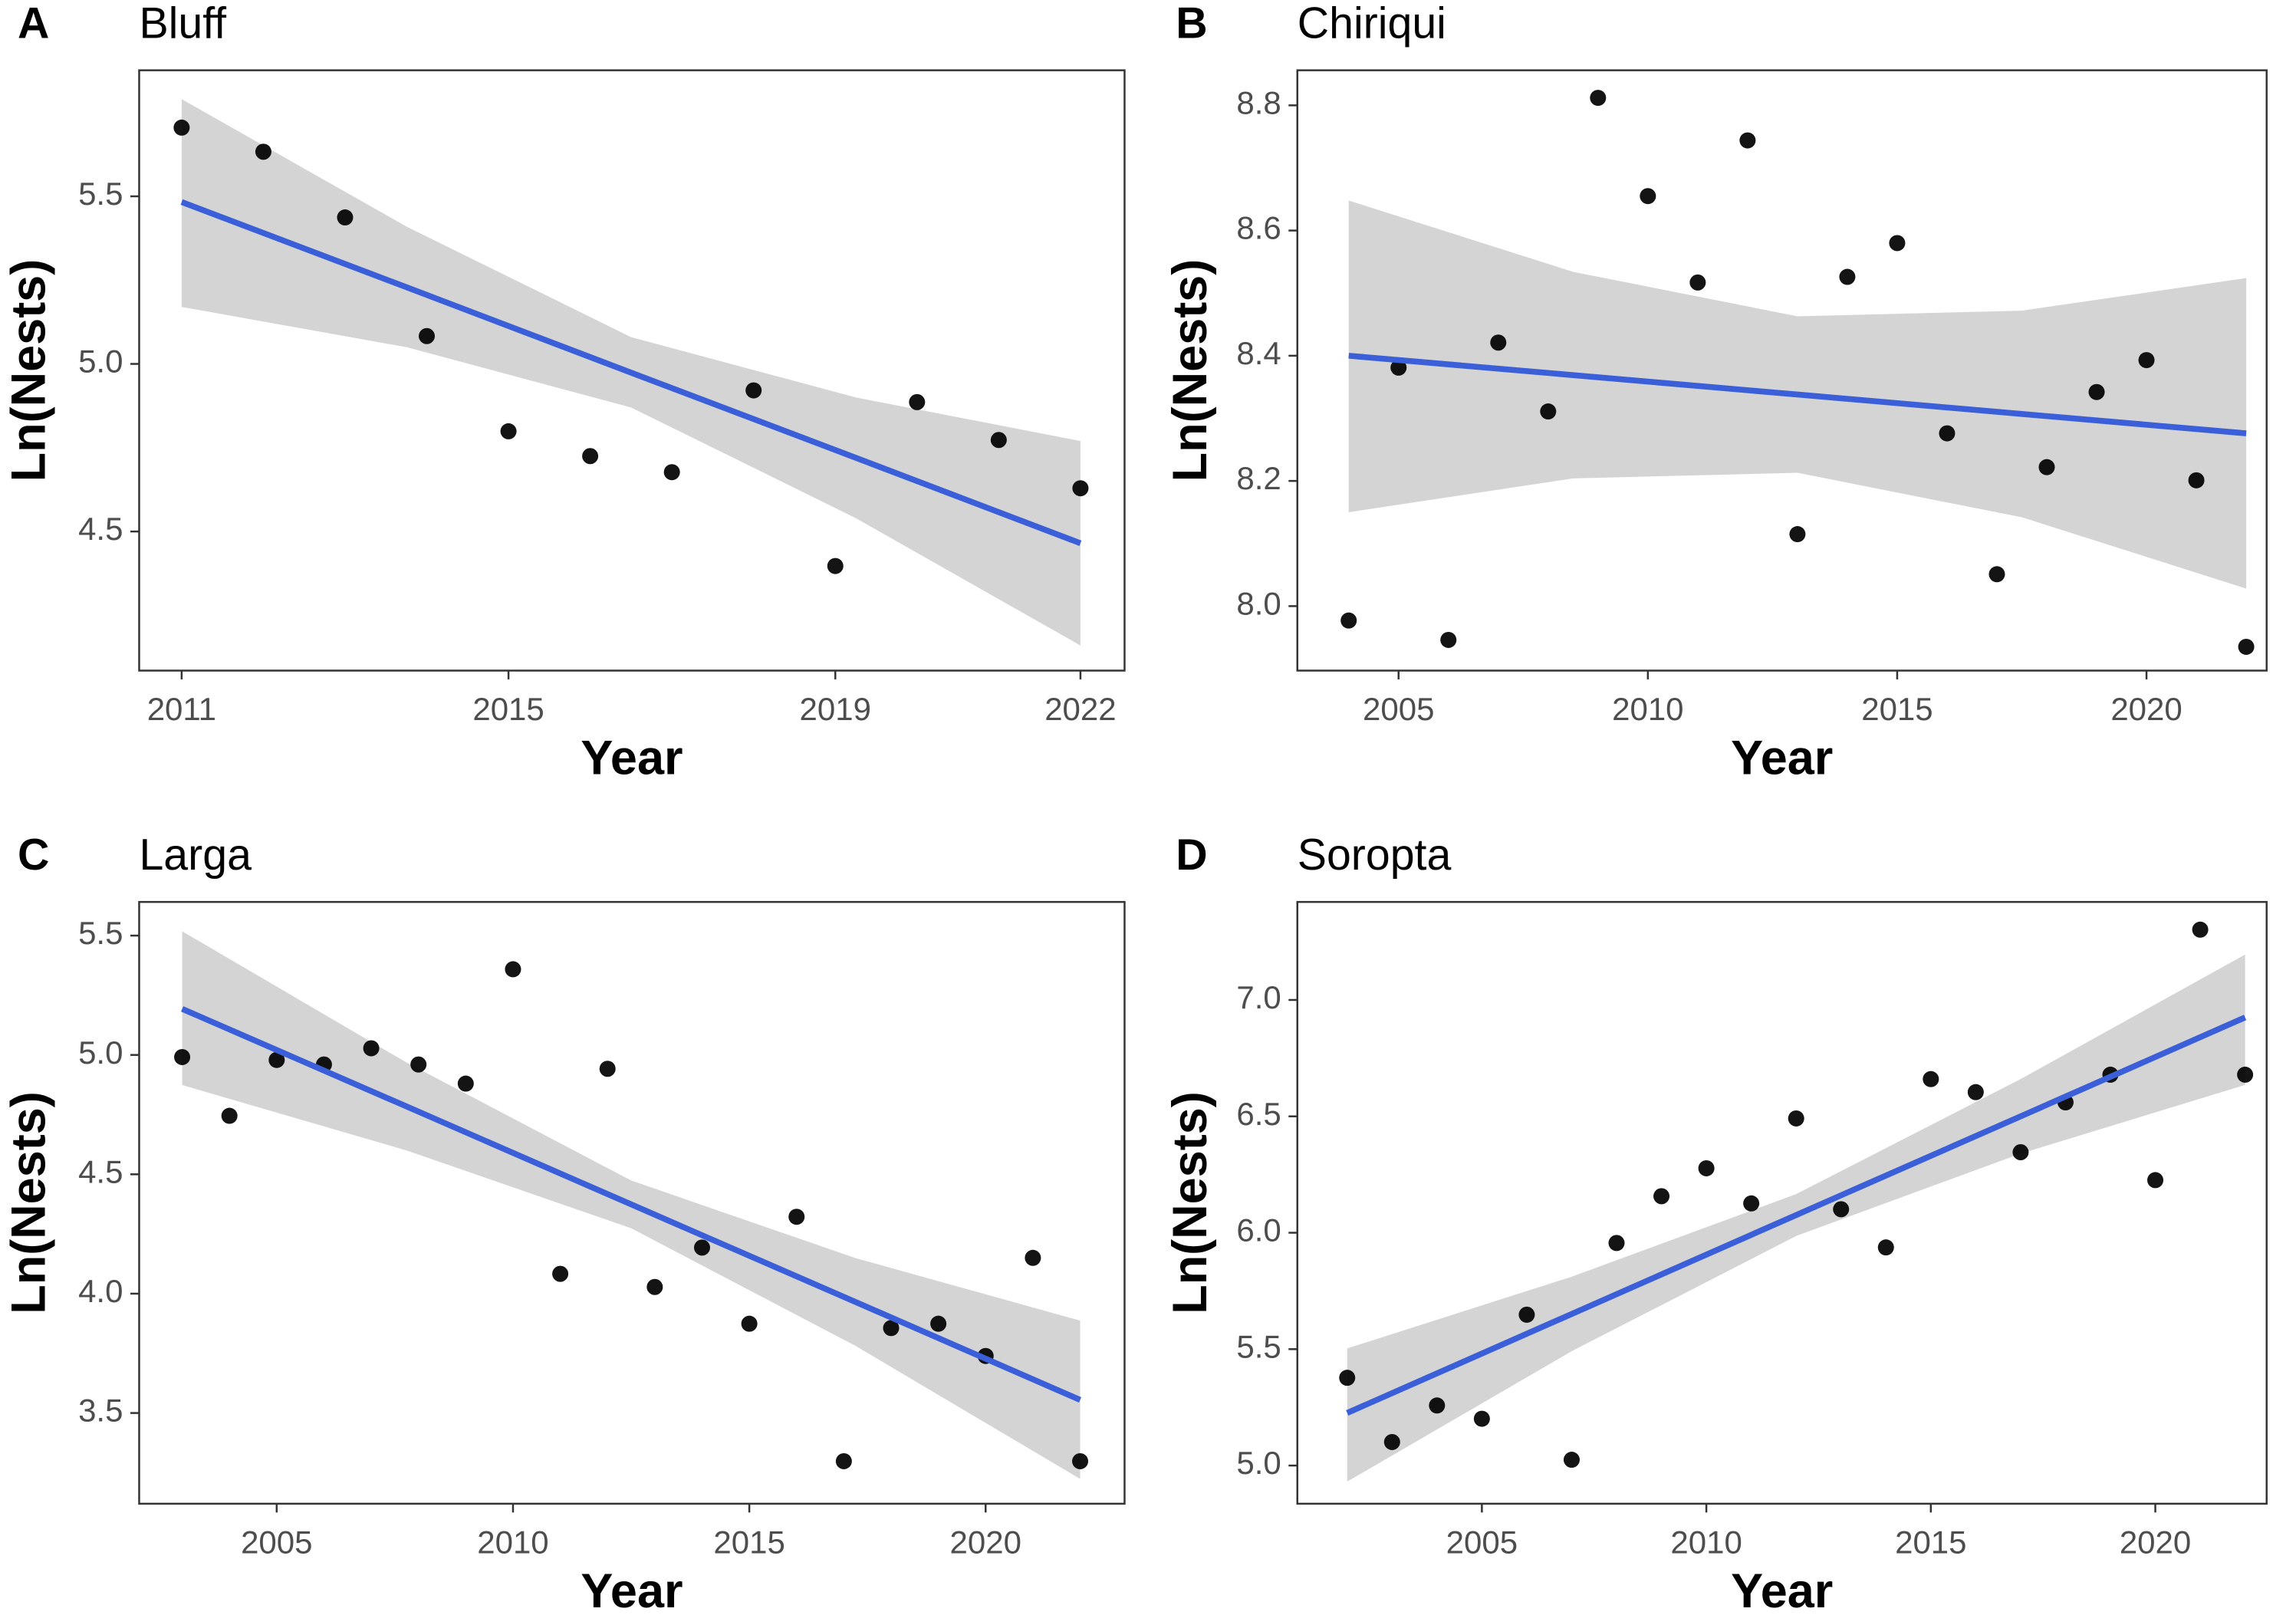 This screenshot has height=1615, width=2296. Describe the element at coordinates (2155, 1542) in the screenshot. I see `x-tick-label: 2020` at that location.